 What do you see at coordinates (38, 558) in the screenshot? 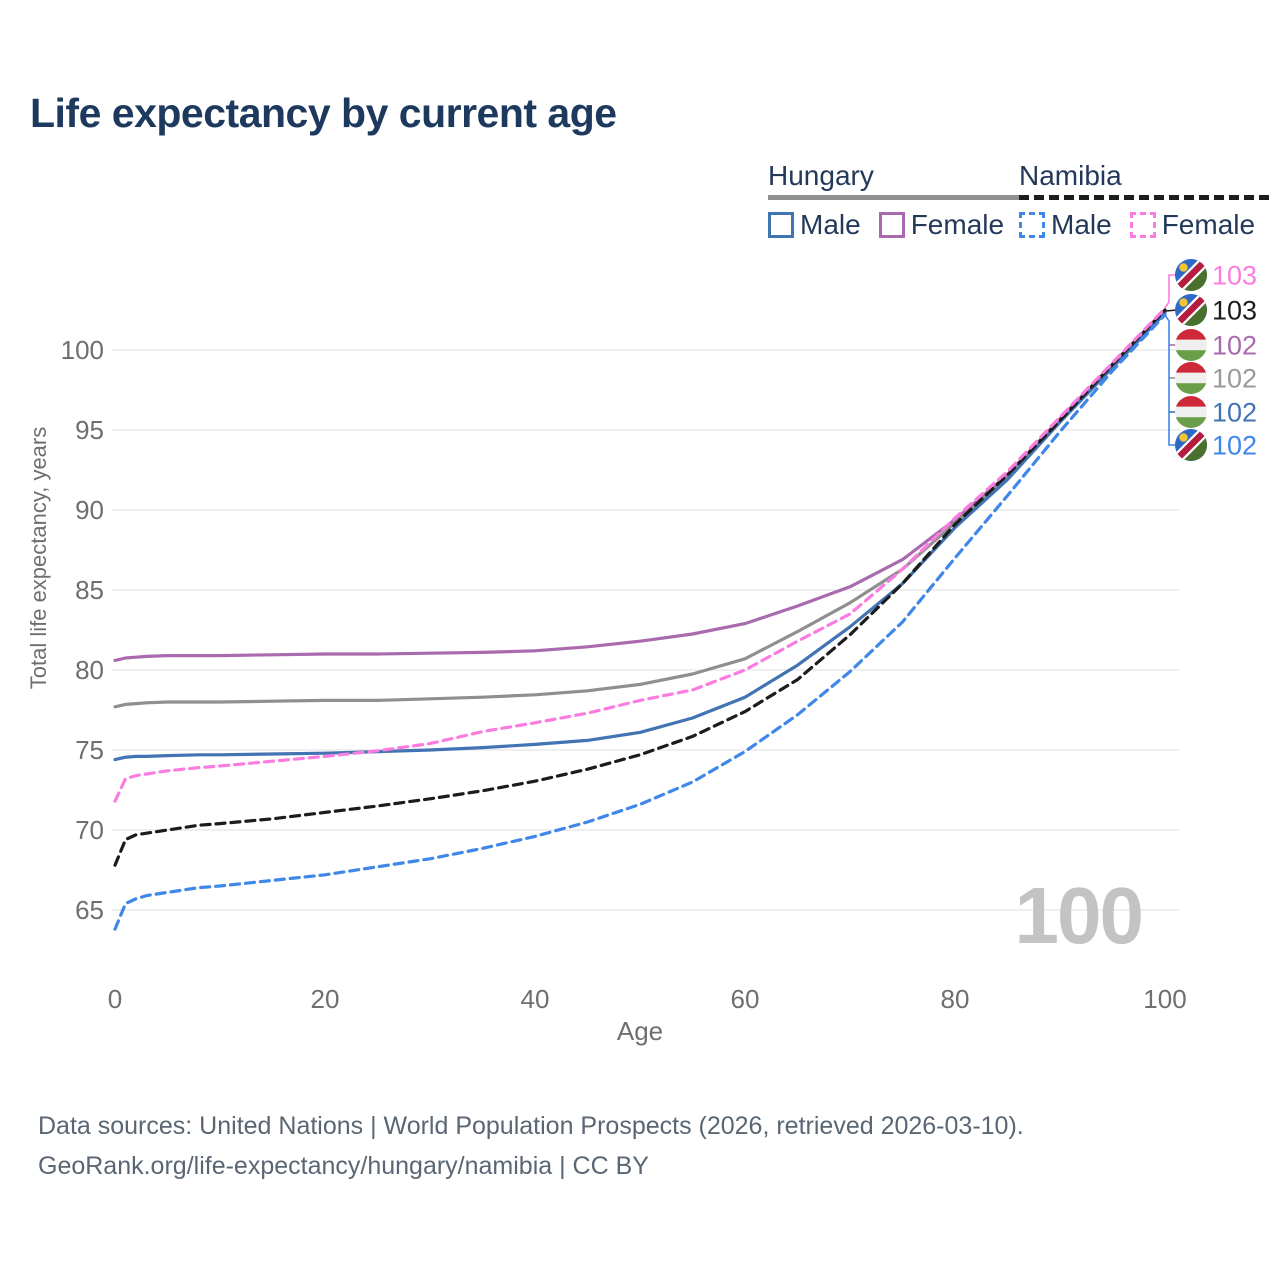
I see `y-axis-title: Total life expectancy, years` at bounding box center [38, 558].